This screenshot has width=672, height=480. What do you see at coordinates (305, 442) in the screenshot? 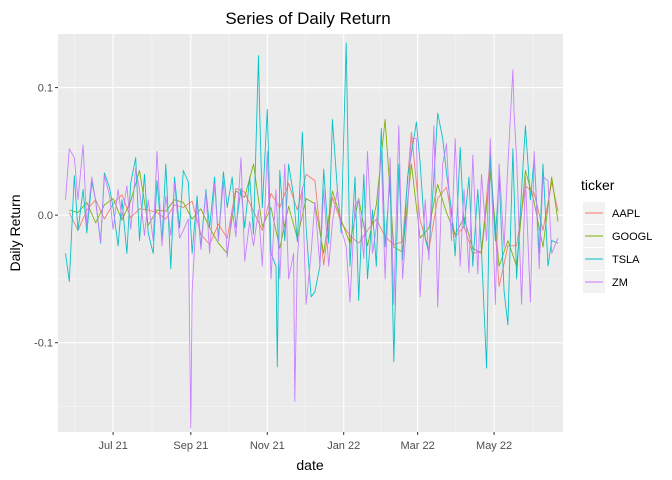
I see `x-axis-ticks: Jul 21 Sep 21 Nov 21 Jan 22 Mar 22 May 22` at bounding box center [305, 442].